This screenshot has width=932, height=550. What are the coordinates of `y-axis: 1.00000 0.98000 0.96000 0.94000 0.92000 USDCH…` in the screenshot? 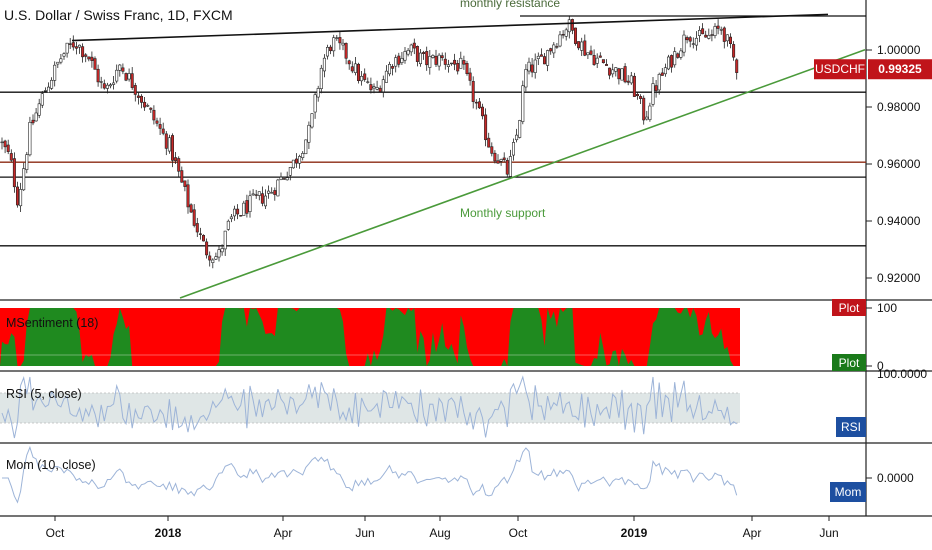 It's located at (873, 272).